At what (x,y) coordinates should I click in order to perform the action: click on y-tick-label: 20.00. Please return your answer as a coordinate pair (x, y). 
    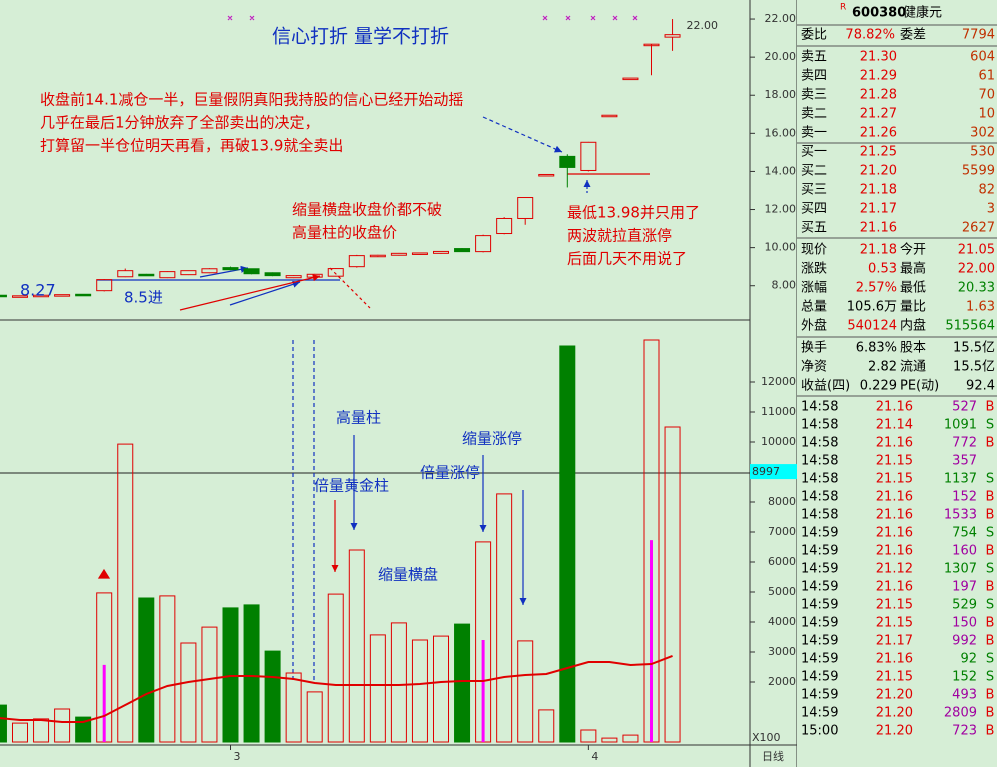
    Looking at the image, I should click on (781, 56).